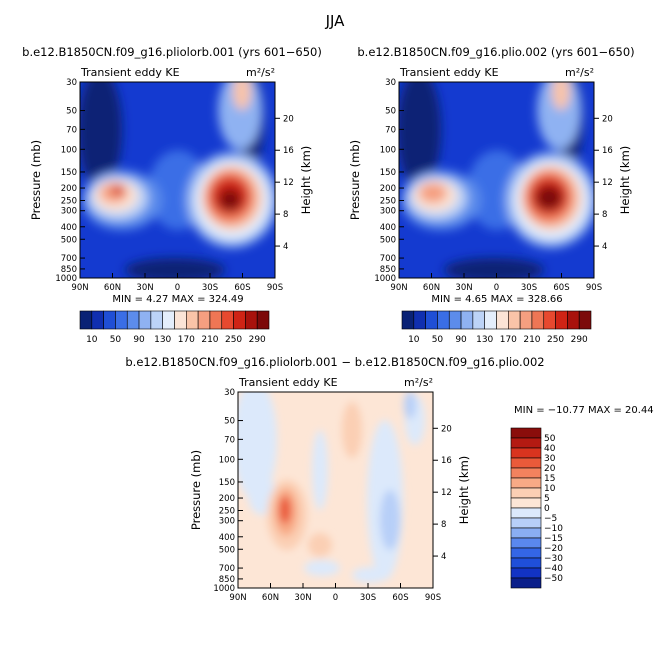 Image resolution: width=671 pixels, height=669 pixels. What do you see at coordinates (604, 247) in the screenshot?
I see `y2-tick-label: 4` at bounding box center [604, 247].